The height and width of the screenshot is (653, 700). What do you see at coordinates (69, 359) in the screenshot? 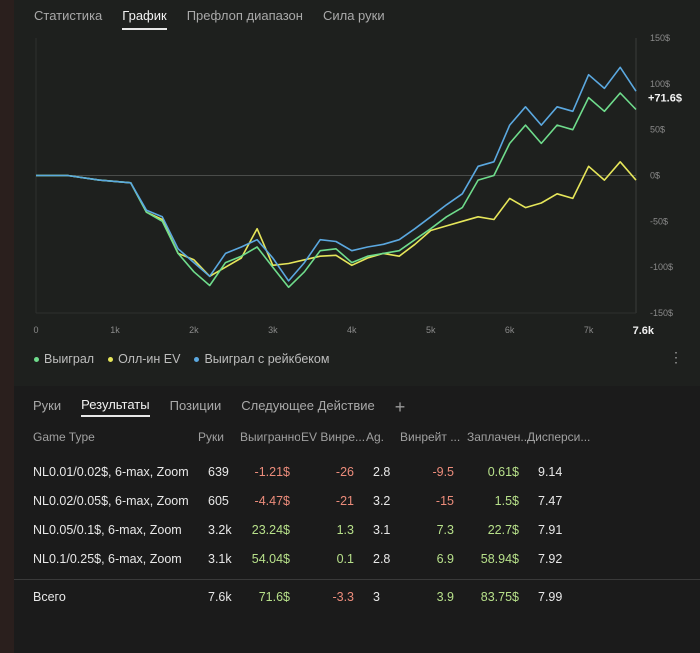
I see `legend-label-won: Выиграл` at bounding box center [69, 359].